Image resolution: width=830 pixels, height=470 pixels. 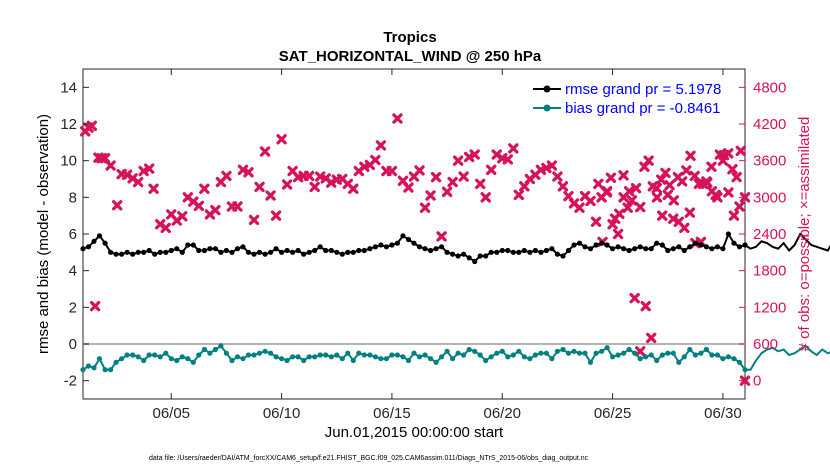 I want to click on y-axis-label: rmse and bias (model - observation), so click(x=43, y=234).